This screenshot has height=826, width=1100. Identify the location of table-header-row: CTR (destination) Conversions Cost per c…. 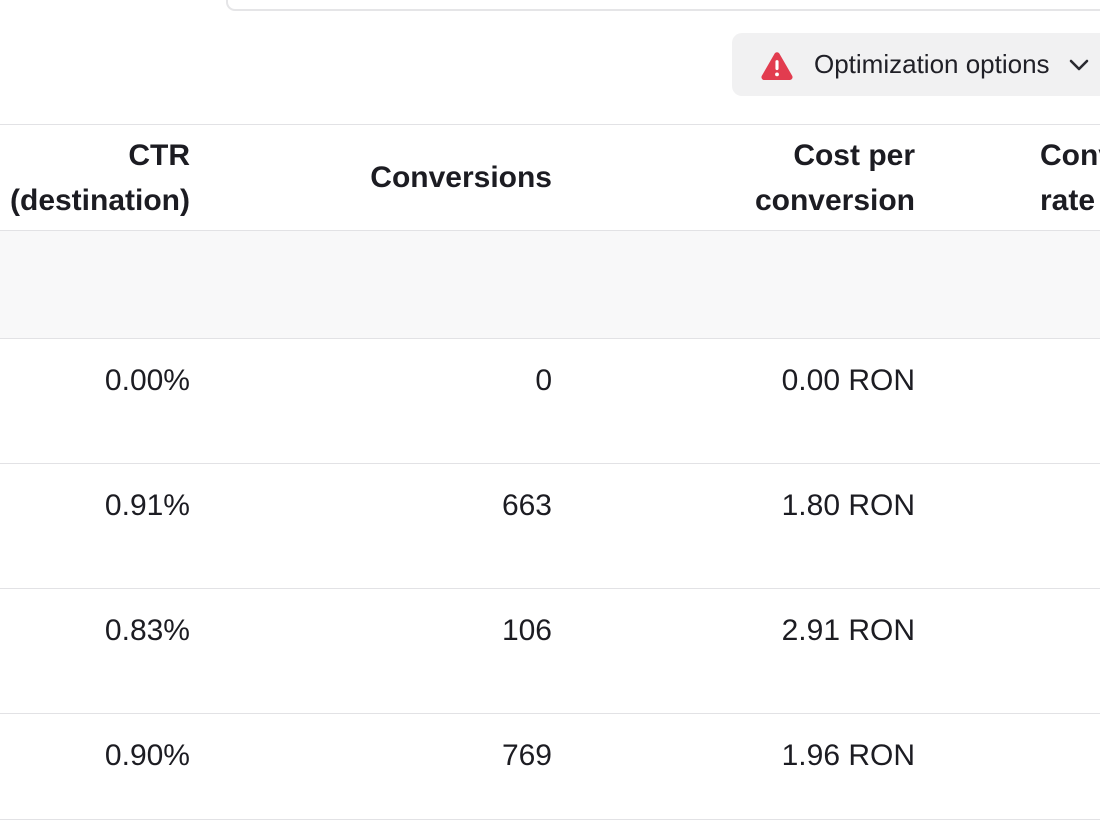
(550, 177).